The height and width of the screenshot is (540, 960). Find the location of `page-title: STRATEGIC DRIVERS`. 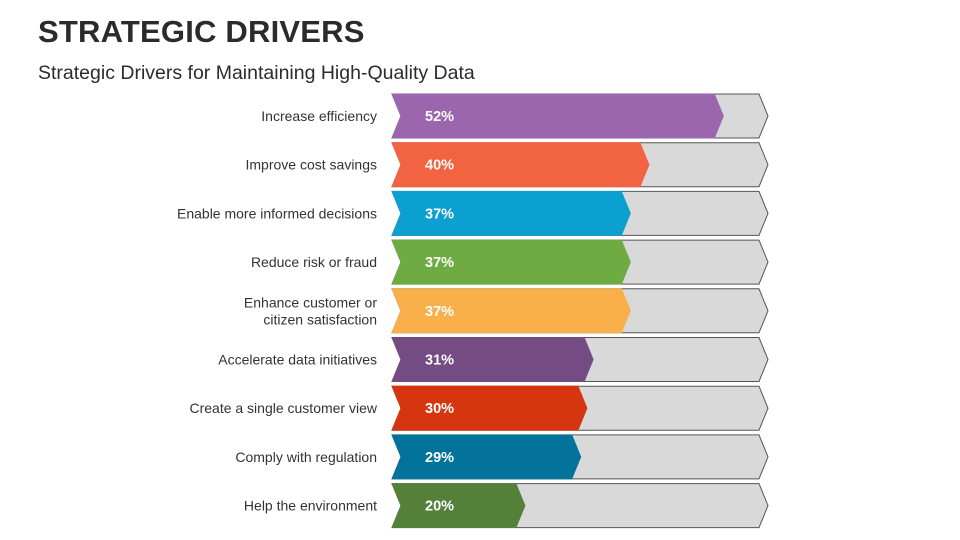

page-title: STRATEGIC DRIVERS is located at coordinates (201, 31).